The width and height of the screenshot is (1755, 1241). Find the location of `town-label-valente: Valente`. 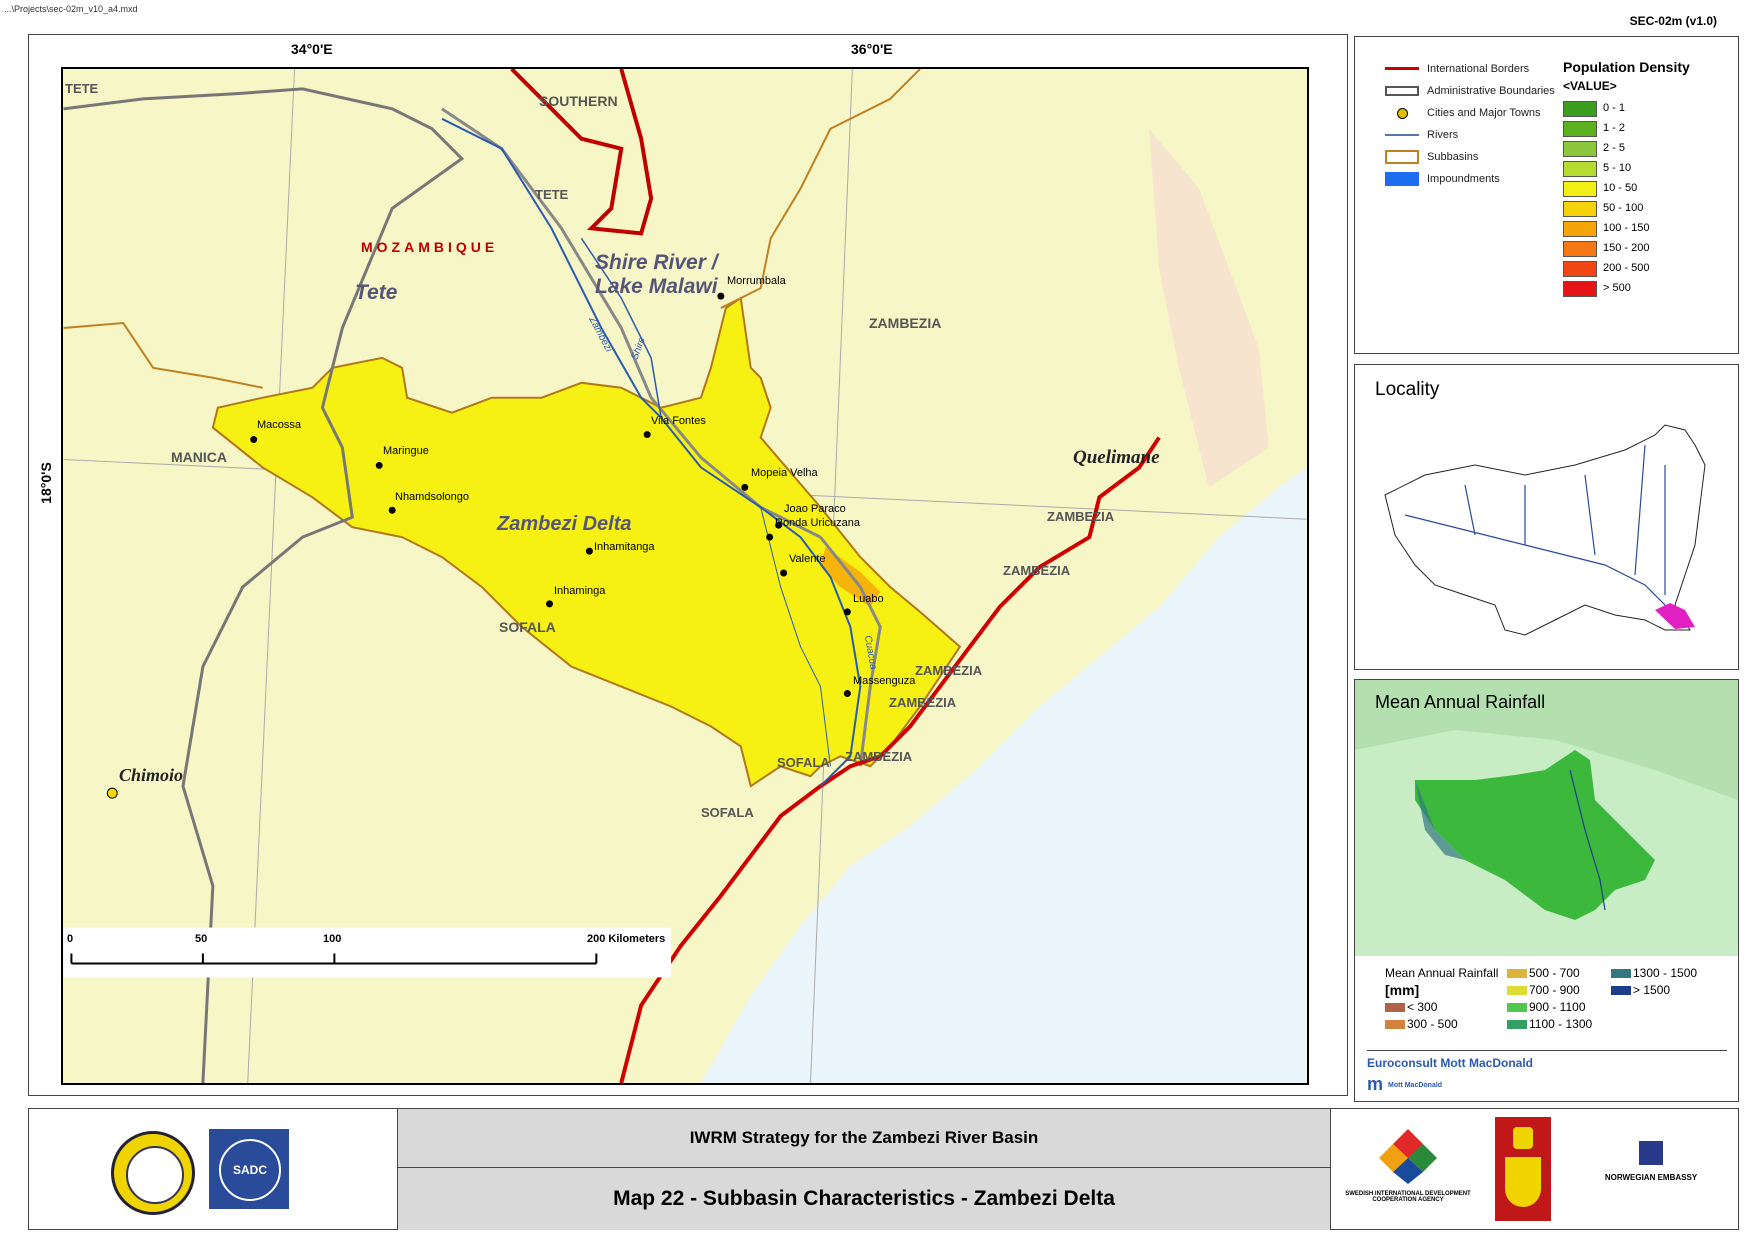

town-label-valente: Valente is located at coordinates (807, 559).